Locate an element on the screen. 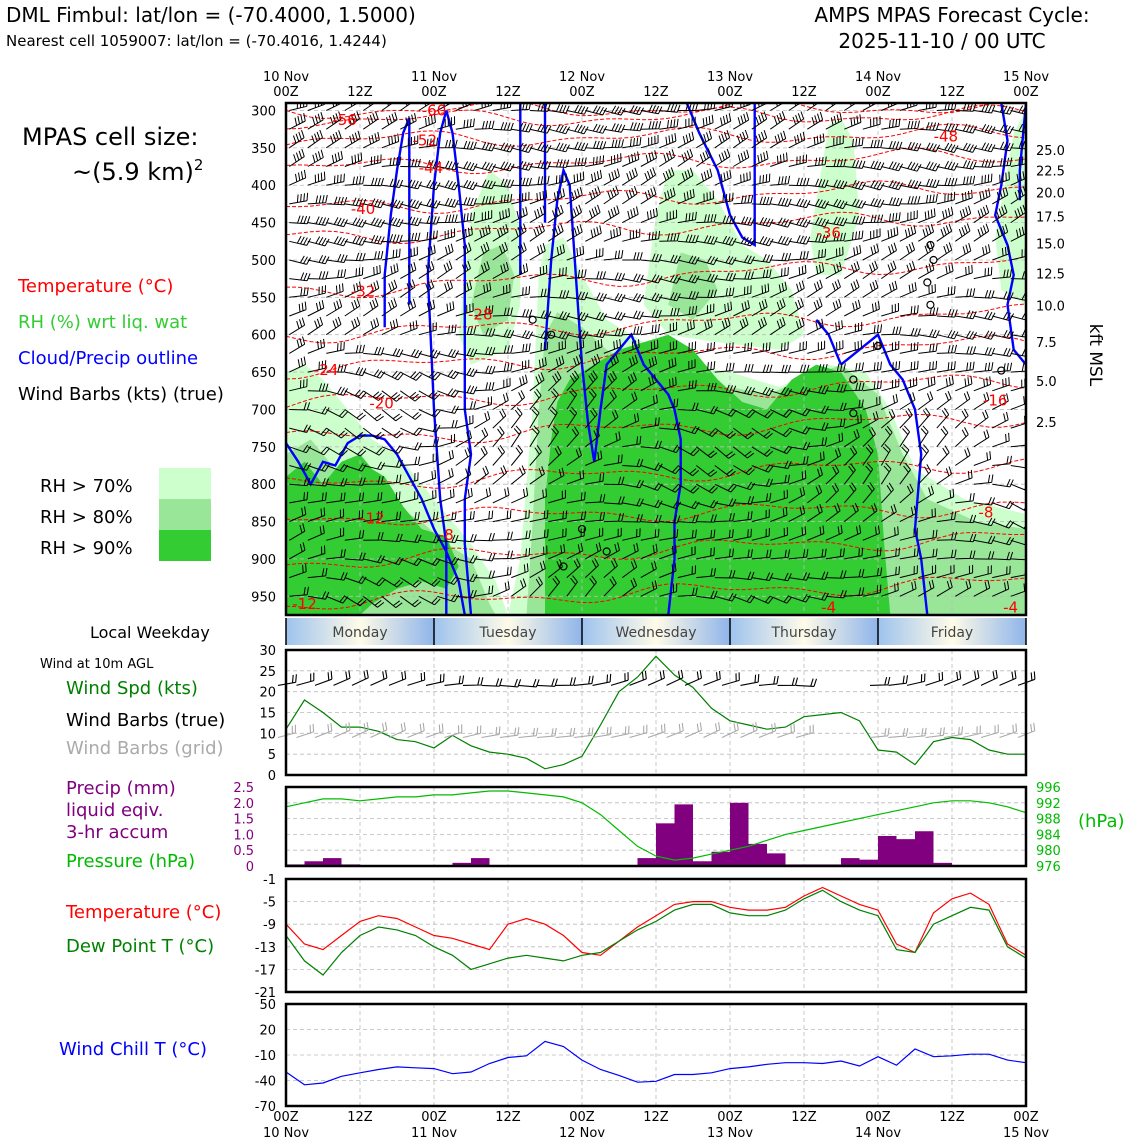 The image size is (1140, 1144). time-bottom-date: 12 Nov is located at coordinates (582, 1133).